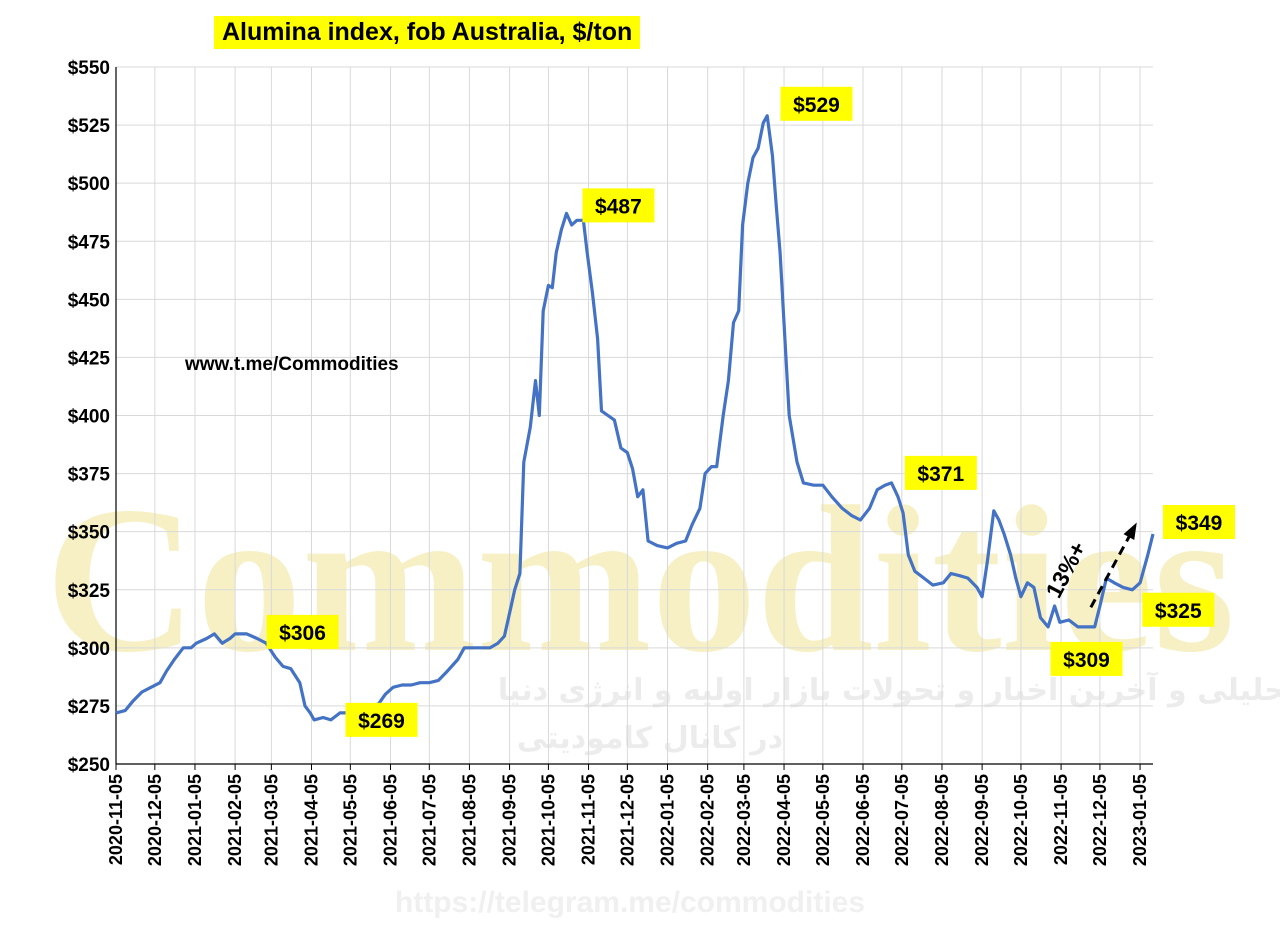 The width and height of the screenshot is (1280, 932). Describe the element at coordinates (1140, 820) in the screenshot. I see `x-tick-label: 2023-01-05` at that location.